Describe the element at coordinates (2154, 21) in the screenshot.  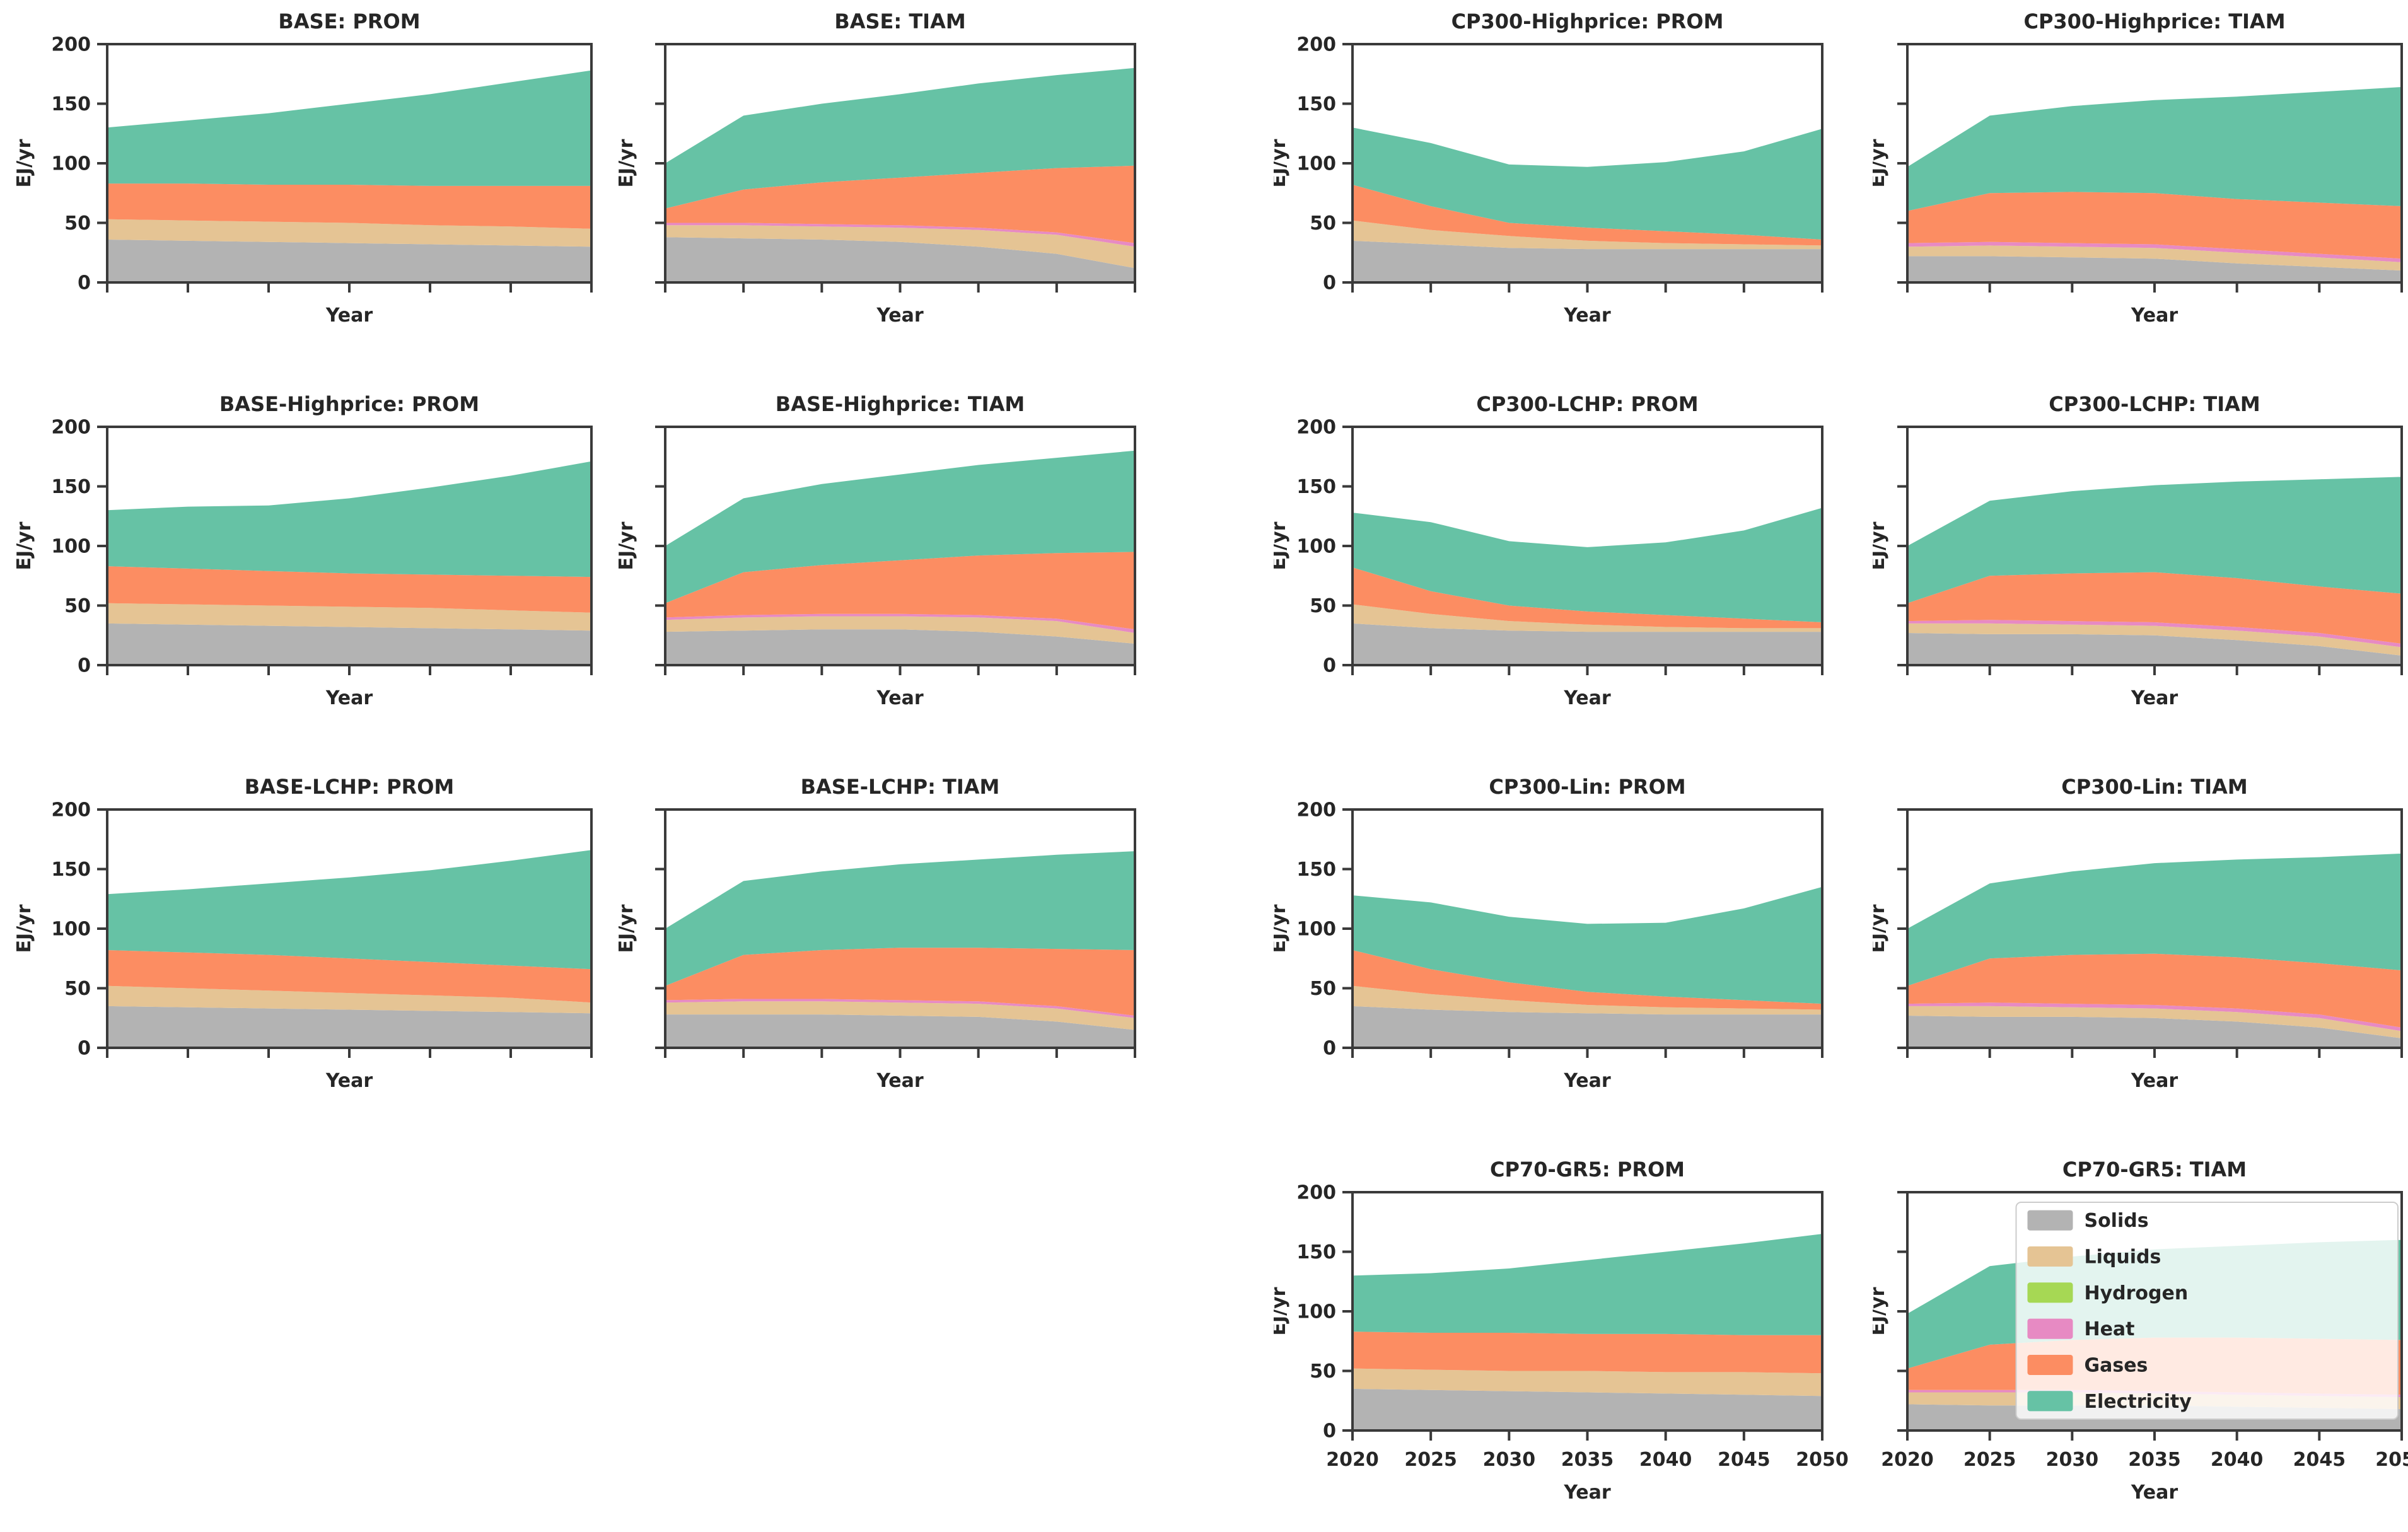
I see `chart-title: CP300-Highprice: TIAM` at that location.